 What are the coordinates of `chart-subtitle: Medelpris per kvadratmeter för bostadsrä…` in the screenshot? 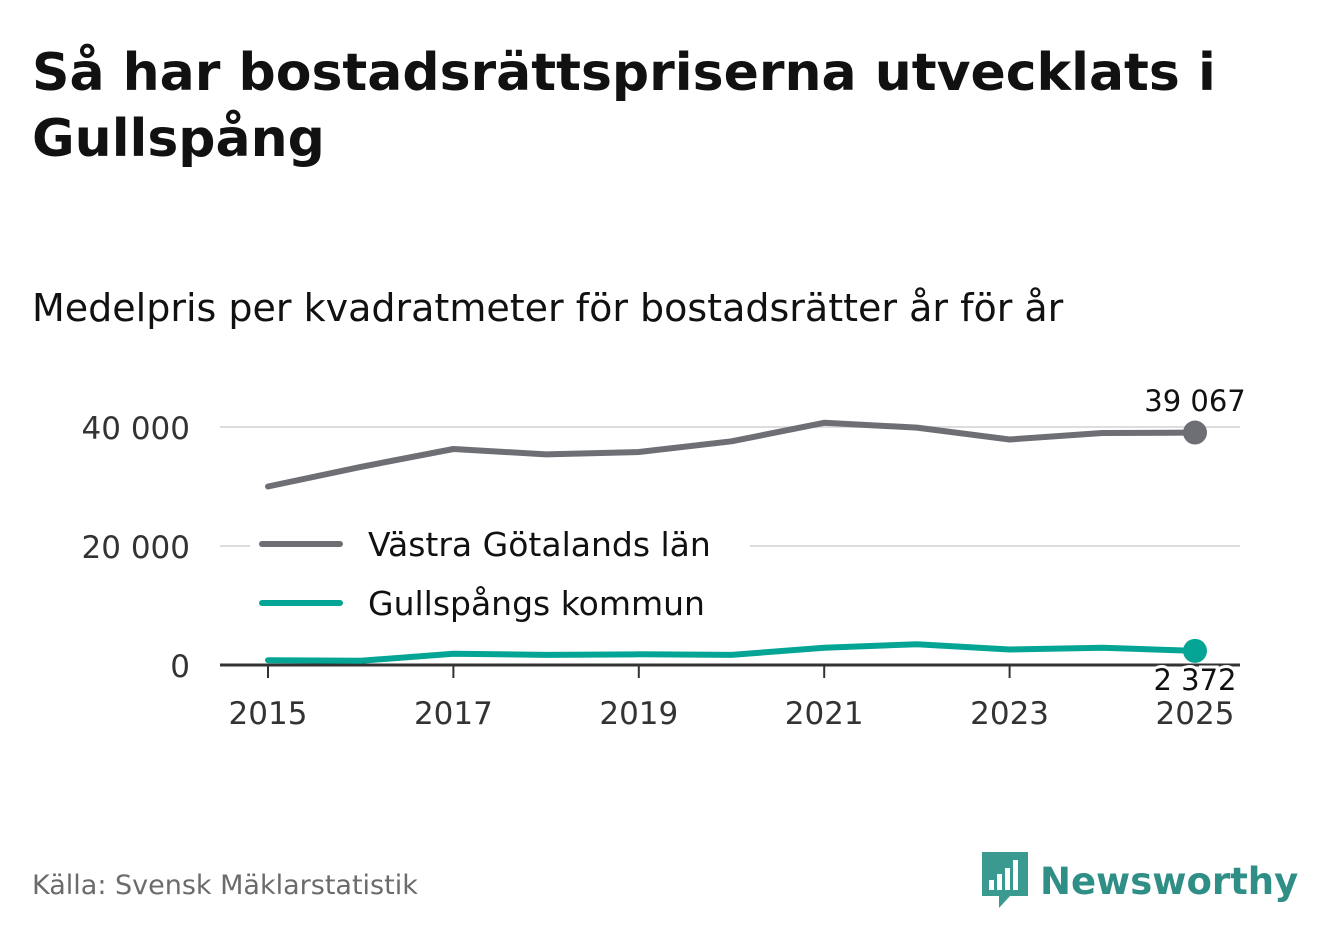 It's located at (548, 308).